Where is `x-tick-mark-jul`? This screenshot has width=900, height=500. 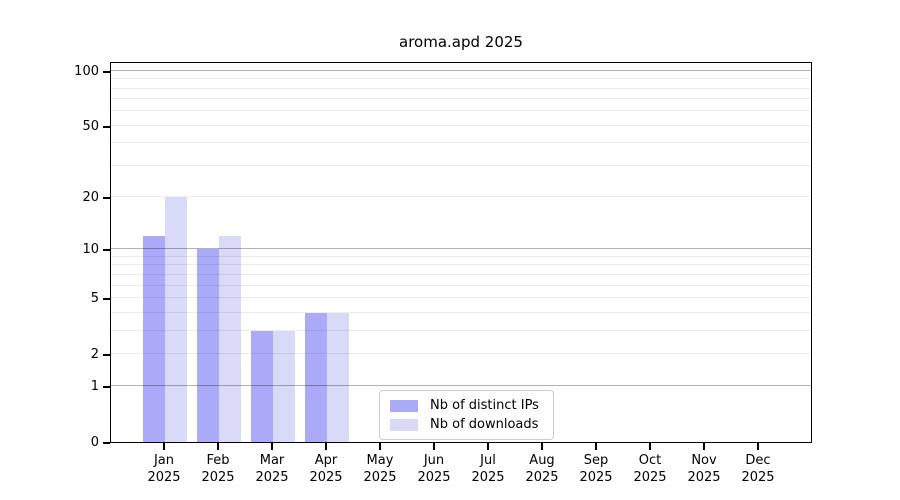 x-tick-mark-jul is located at coordinates (488, 446).